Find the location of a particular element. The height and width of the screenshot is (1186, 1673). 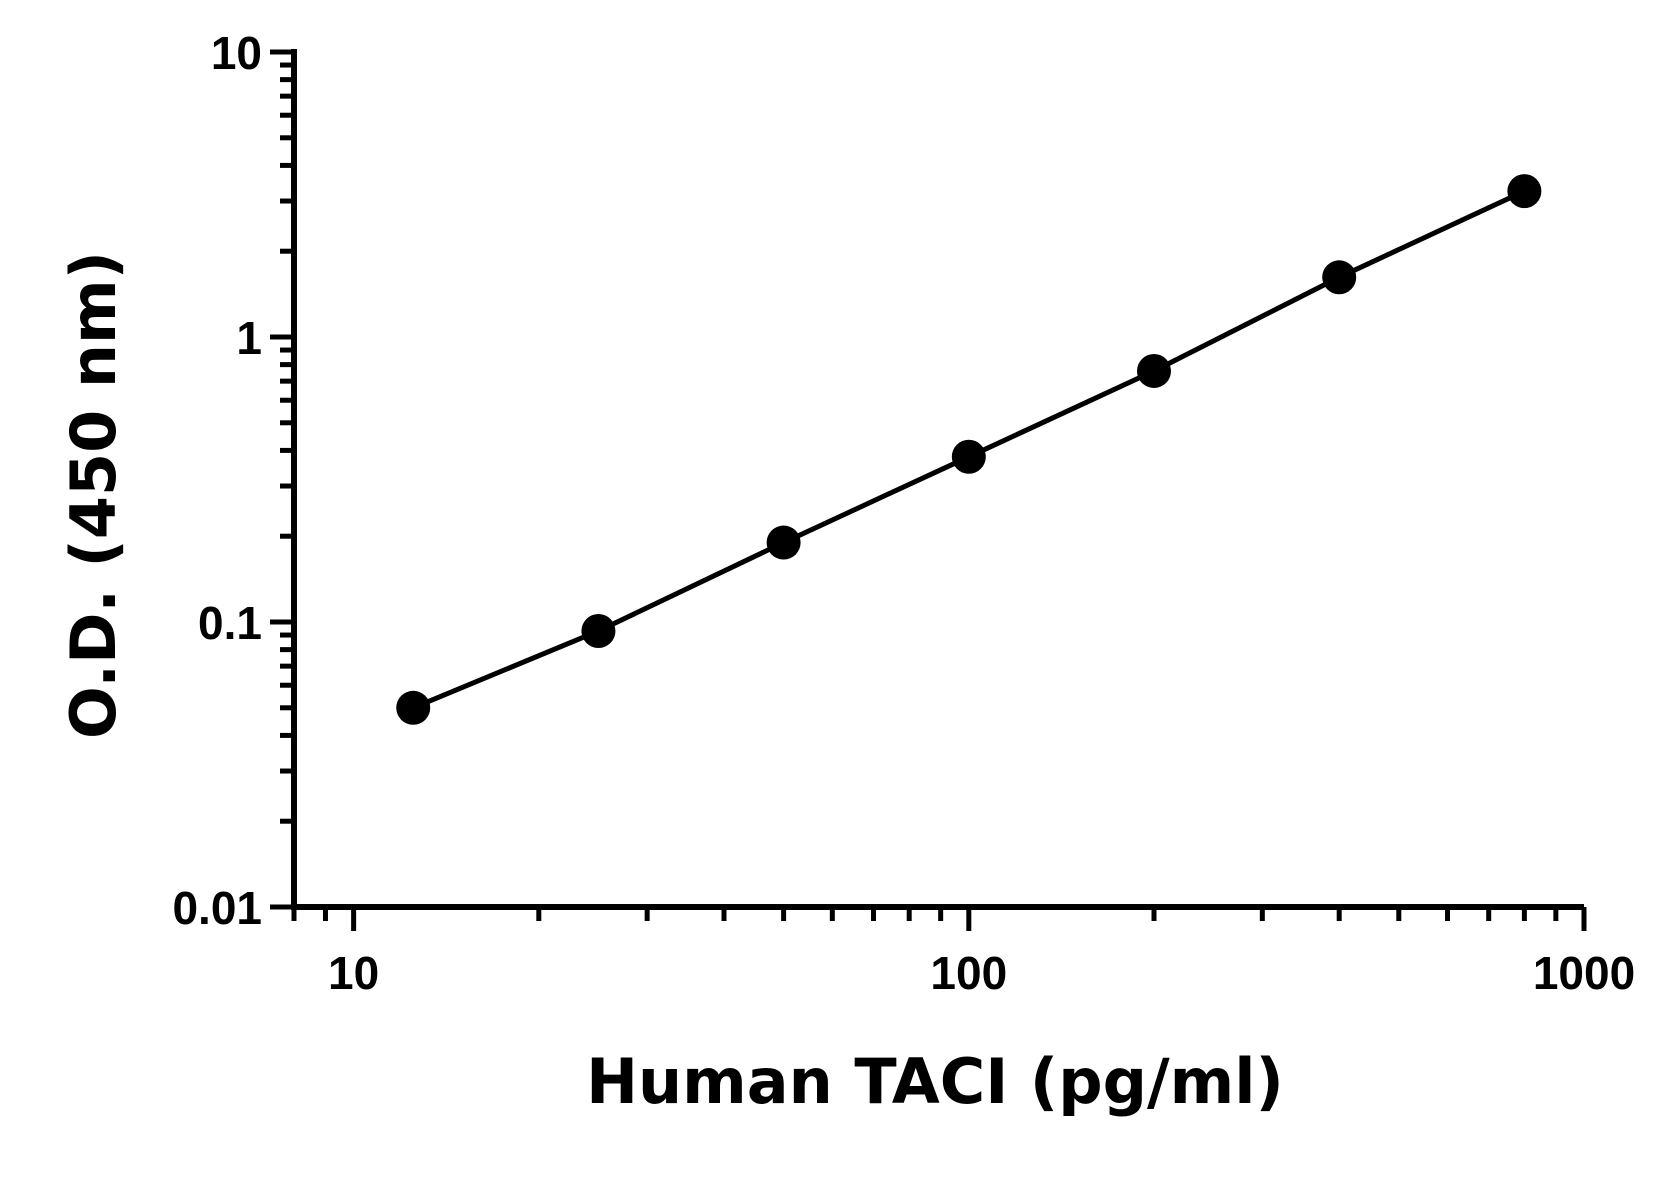

y-axis-title: O.D. (450 nm) is located at coordinates (93, 495).